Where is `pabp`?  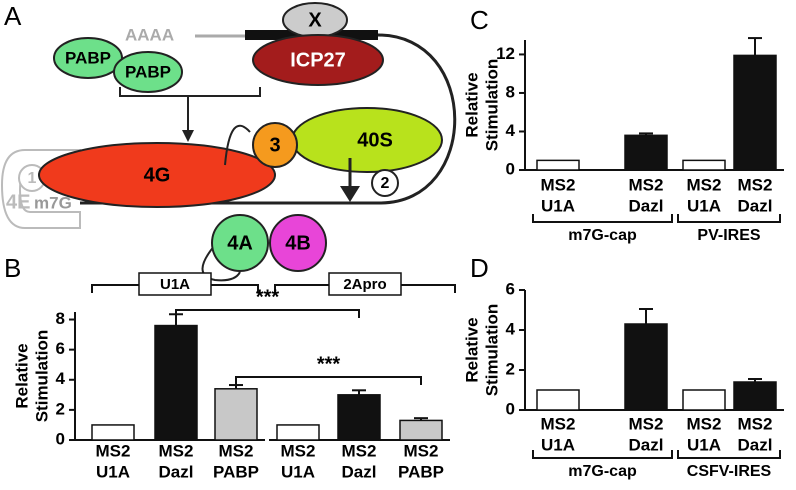 pabp is located at coordinates (148, 72).